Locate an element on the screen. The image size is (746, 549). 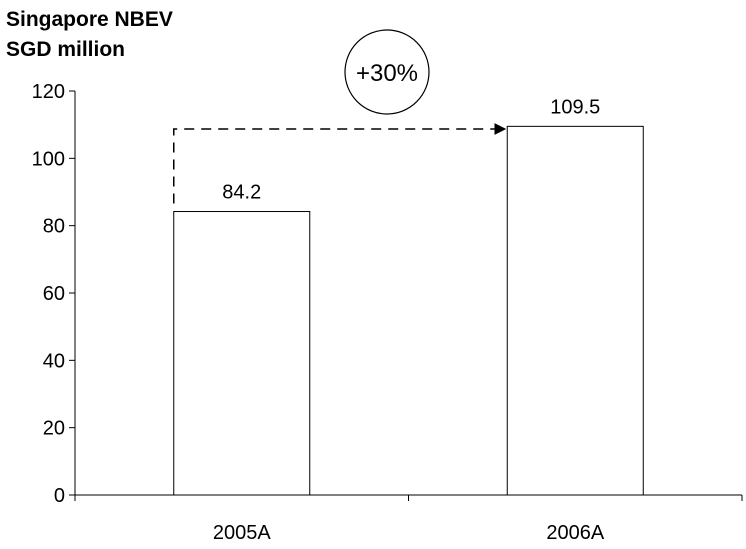
growth-annotation: +30% is located at coordinates (340, 116).